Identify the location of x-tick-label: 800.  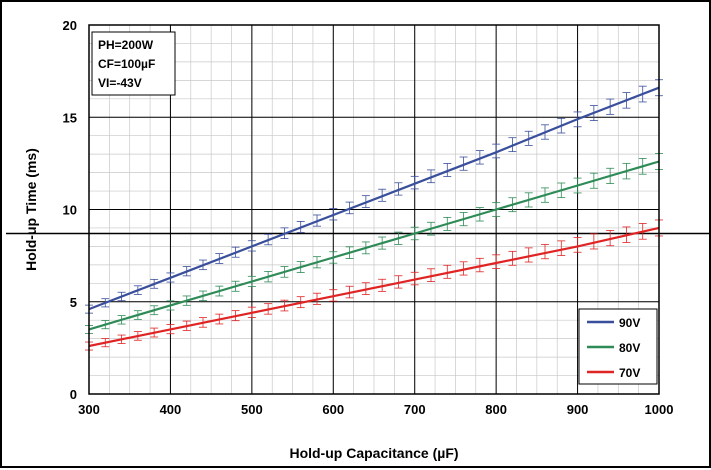
(496, 409).